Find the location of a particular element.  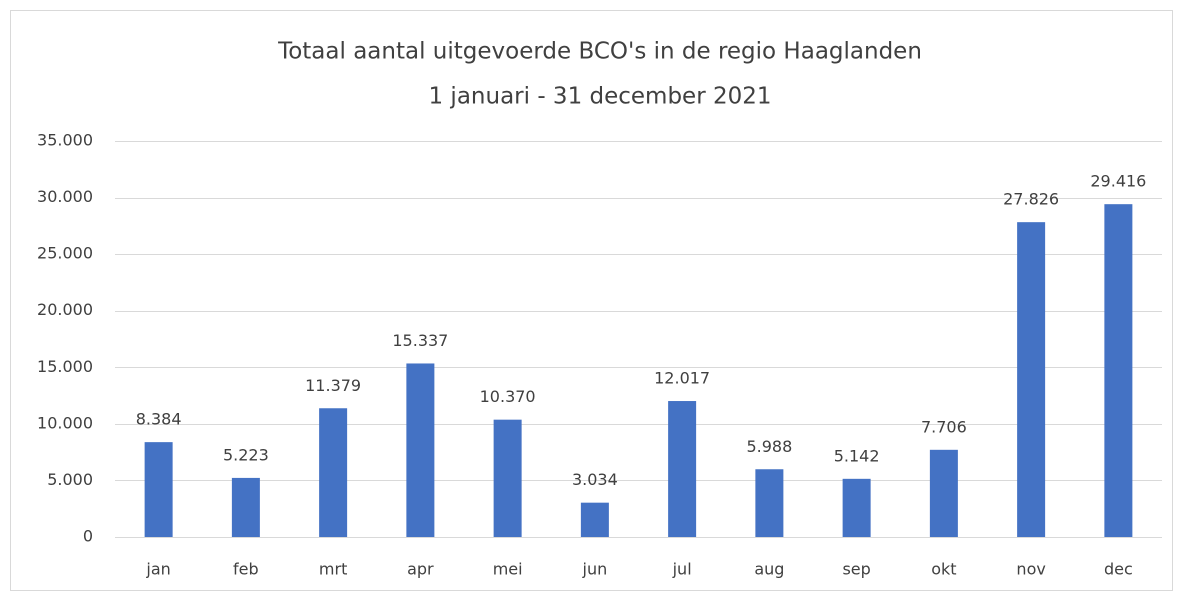

x-tick-label: sep is located at coordinates (856, 569).